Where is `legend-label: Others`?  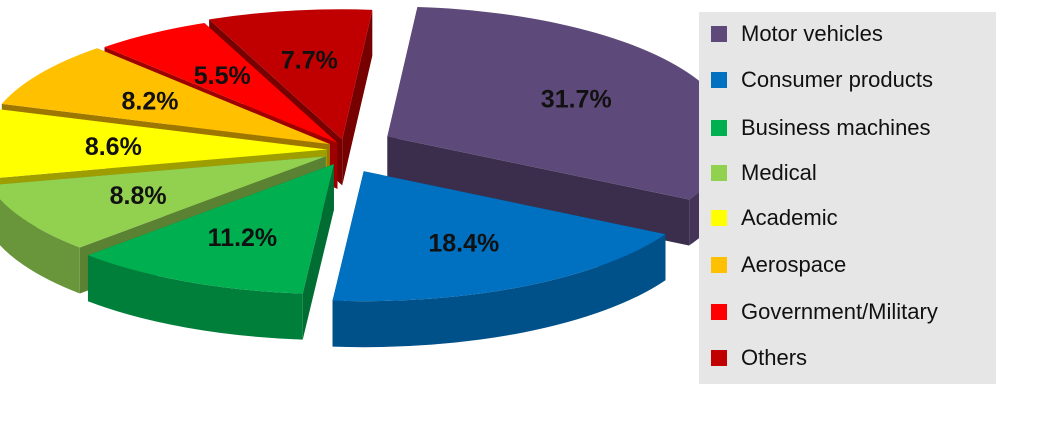
legend-label: Others is located at coordinates (774, 357).